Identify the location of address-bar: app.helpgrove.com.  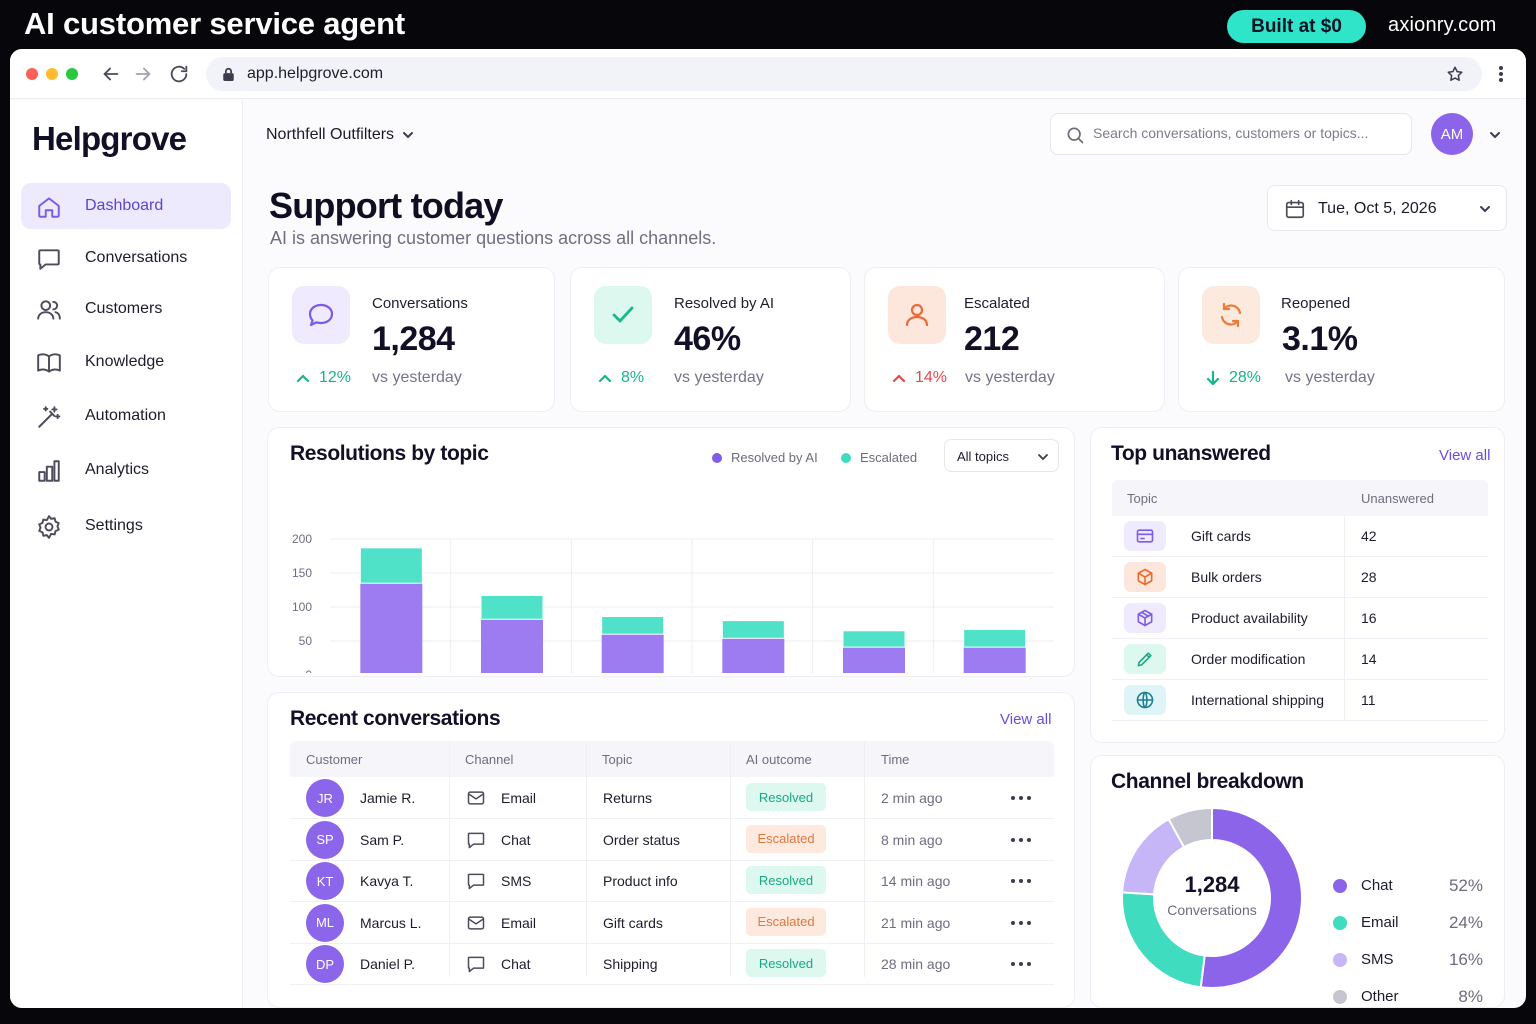
(844, 74).